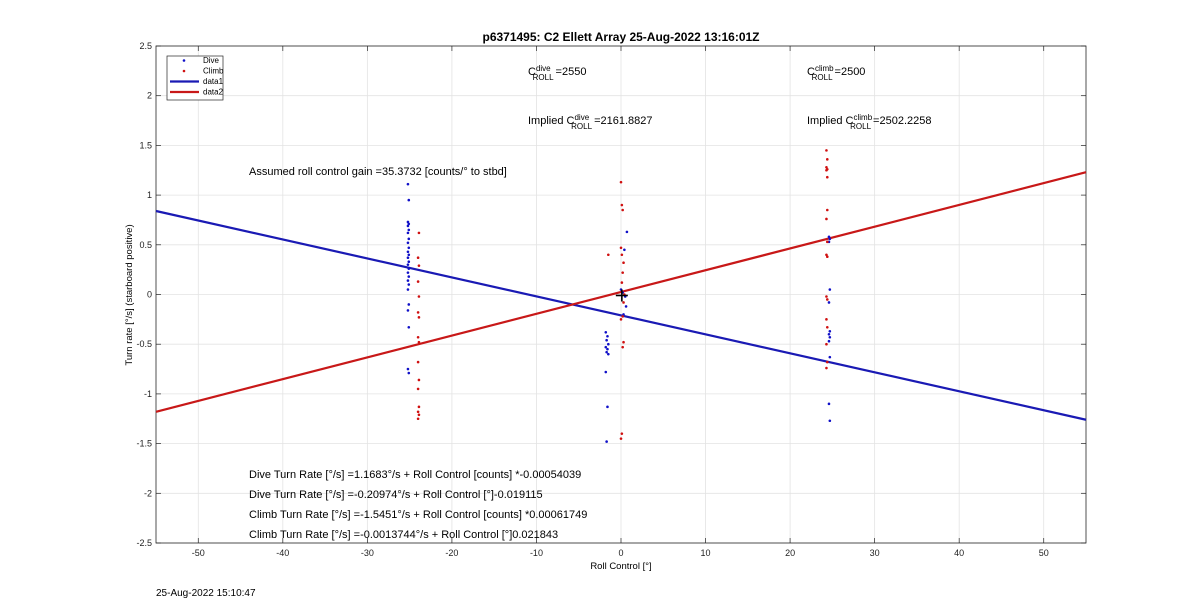 Image resolution: width=1200 pixels, height=611 pixels. What do you see at coordinates (184, 60) in the screenshot?
I see `legend-marker-dive` at bounding box center [184, 60].